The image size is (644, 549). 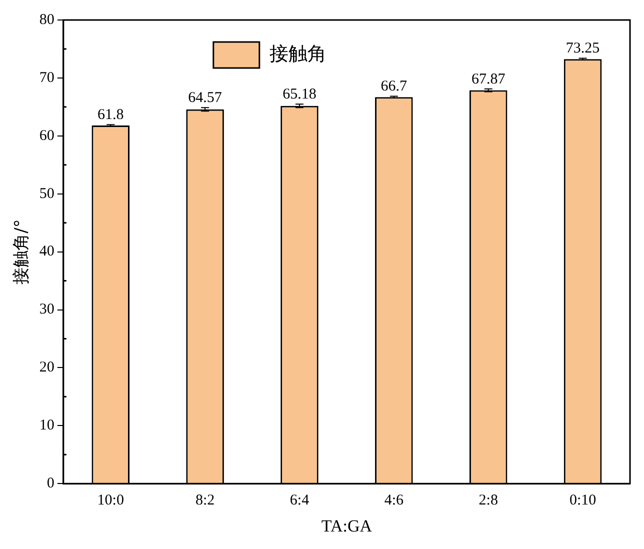 What do you see at coordinates (582, 500) in the screenshot?
I see `x-tick-label: 0:10` at bounding box center [582, 500].